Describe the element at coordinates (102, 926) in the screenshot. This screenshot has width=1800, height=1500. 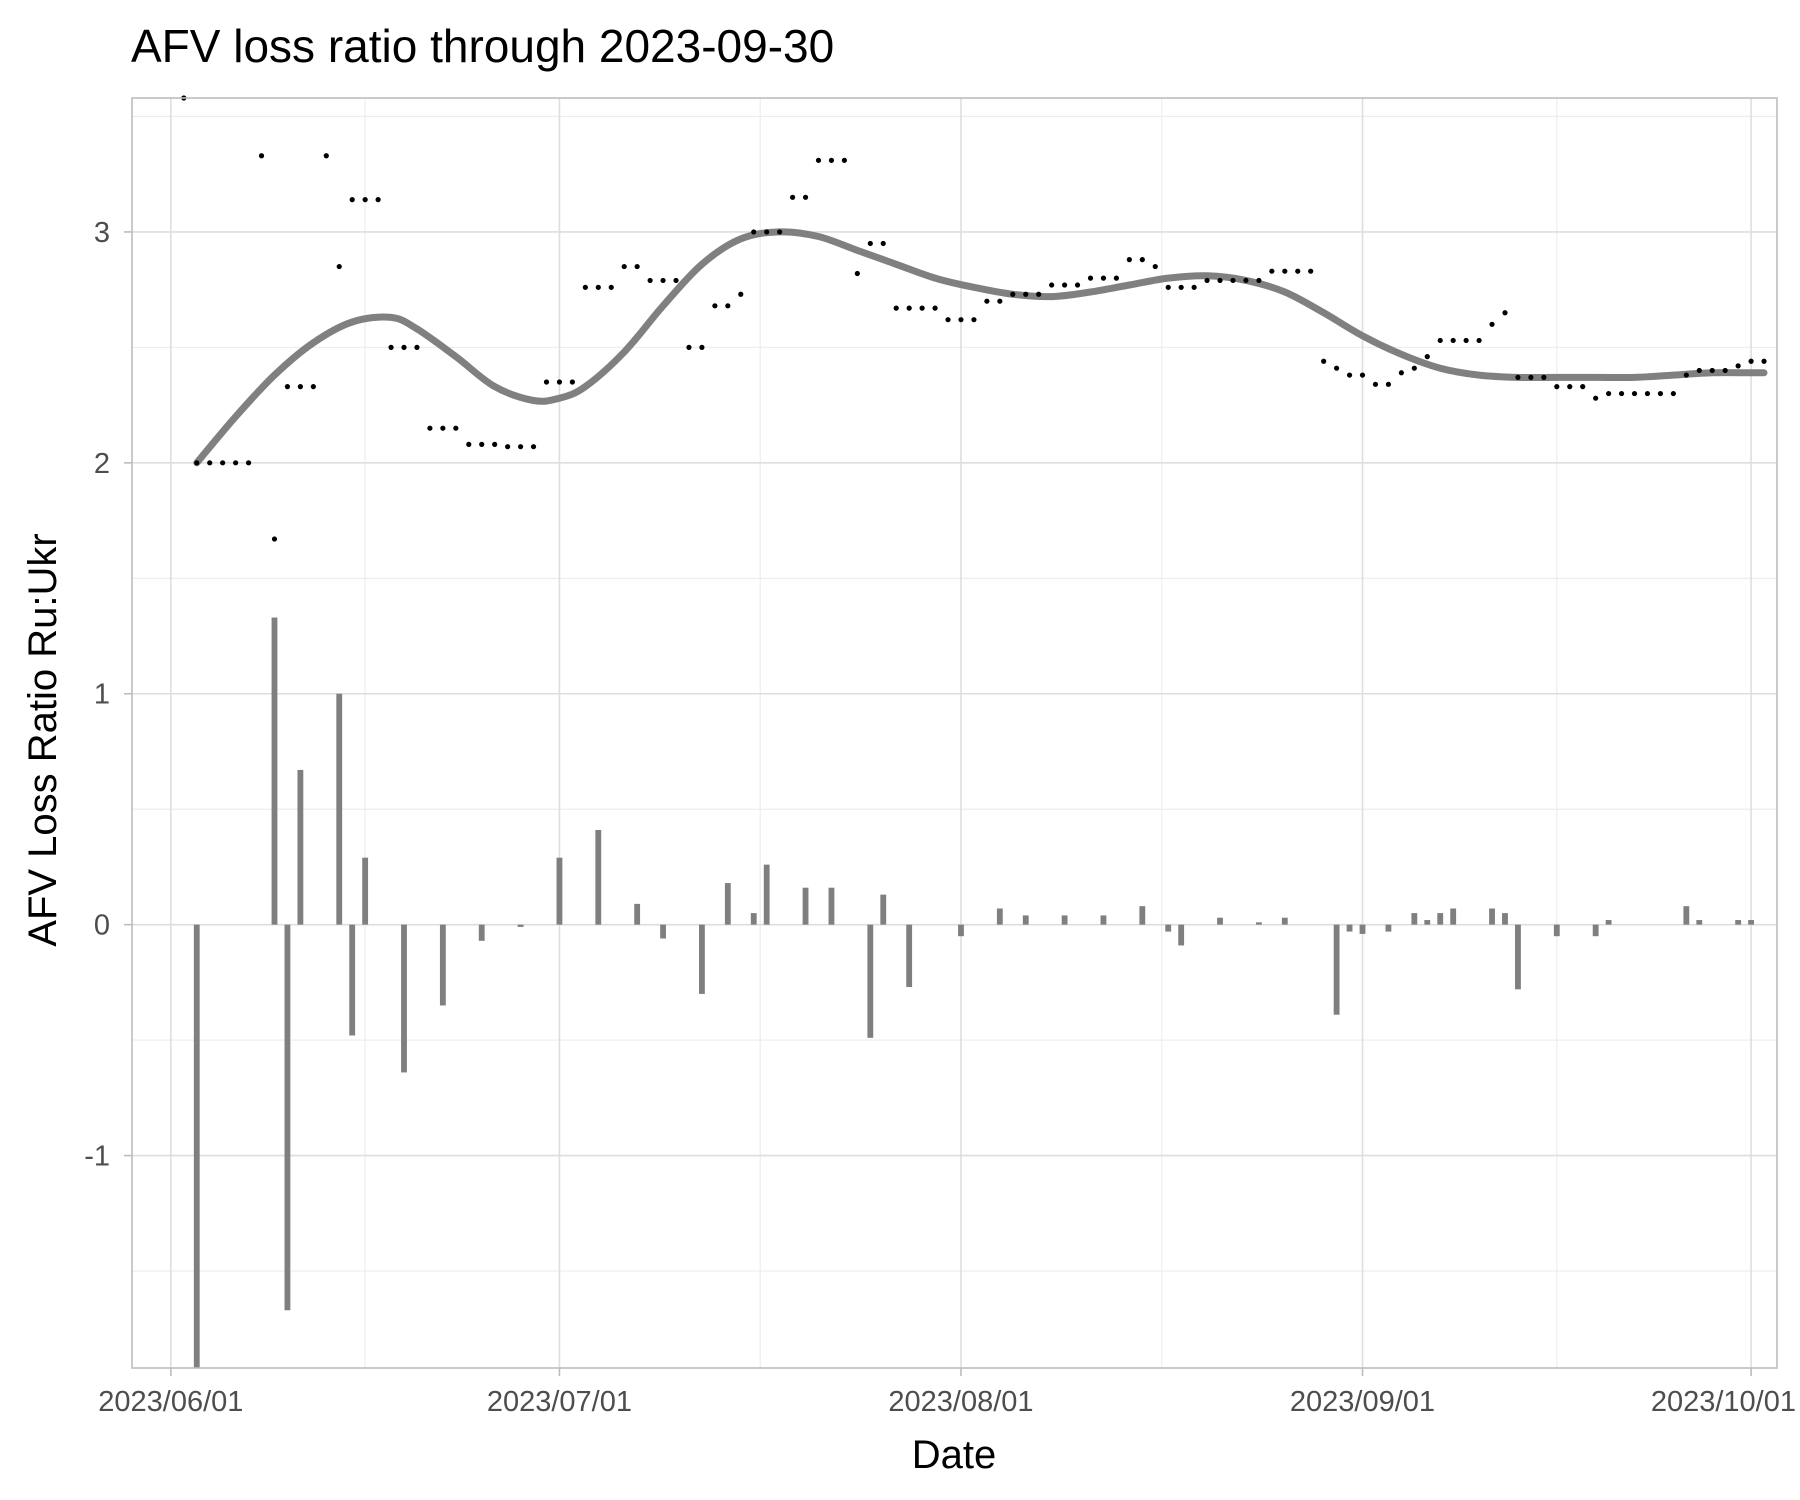
I see `y-tick-label: 0` at that location.